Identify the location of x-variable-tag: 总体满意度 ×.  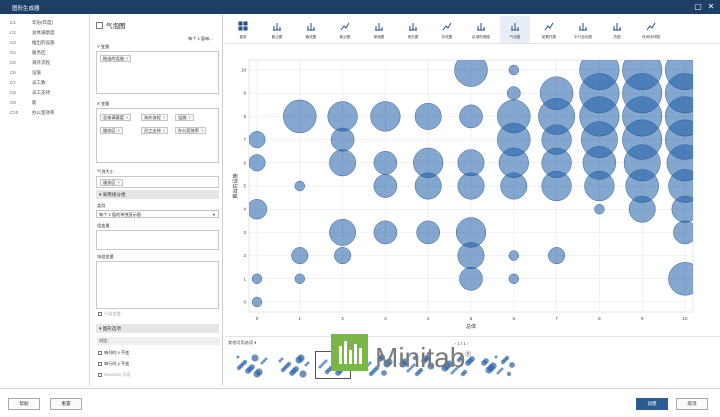
(116, 117).